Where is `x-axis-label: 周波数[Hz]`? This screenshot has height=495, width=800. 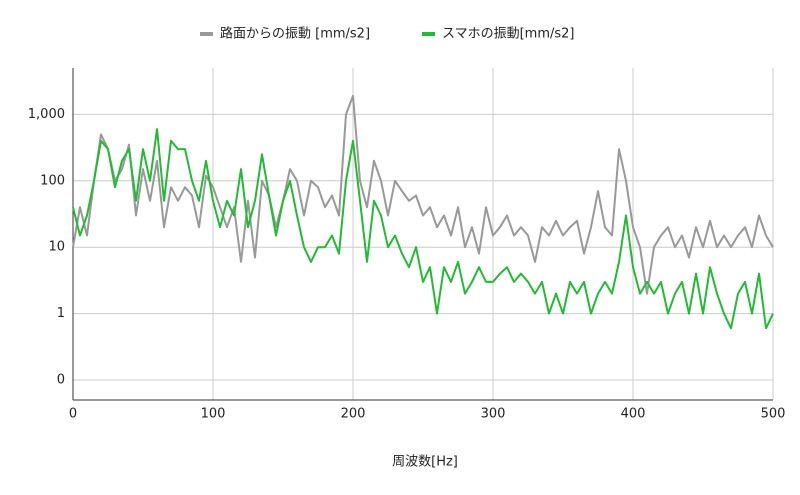 x-axis-label: 周波数[Hz] is located at coordinates (425, 462).